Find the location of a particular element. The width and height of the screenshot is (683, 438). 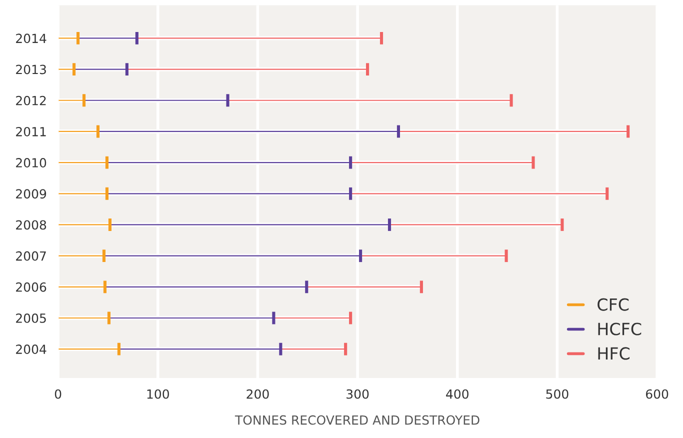

y-tick-label: 2010 is located at coordinates (31, 163).